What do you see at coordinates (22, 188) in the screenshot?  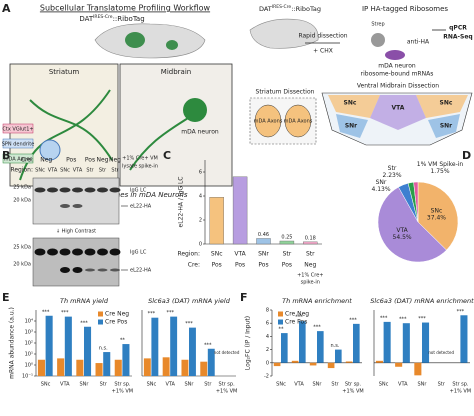 I see `kda-label: 25 kDa` at bounding box center [22, 188].